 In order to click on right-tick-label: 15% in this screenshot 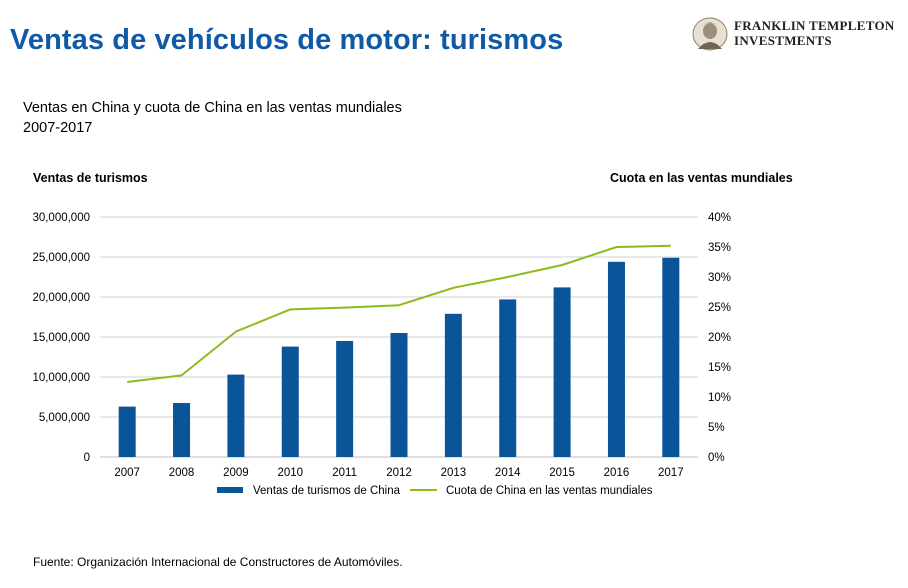, I will do `click(719, 368)`.